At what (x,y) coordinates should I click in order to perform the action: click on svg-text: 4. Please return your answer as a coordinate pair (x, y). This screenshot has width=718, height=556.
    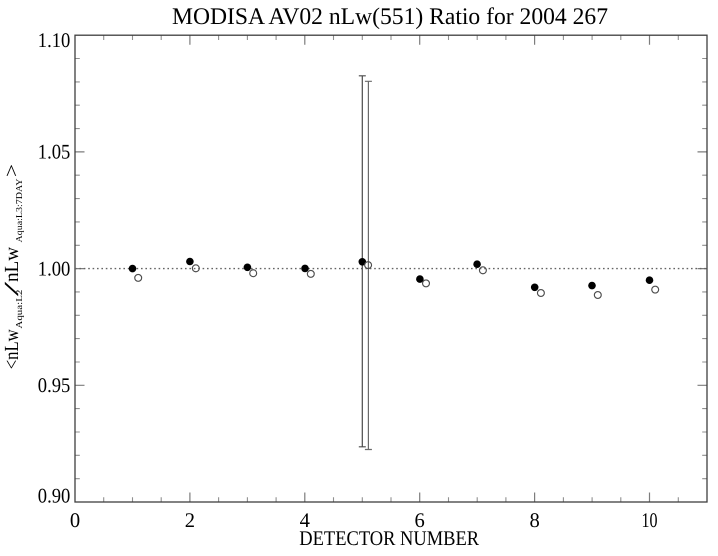
    Looking at the image, I should click on (305, 520).